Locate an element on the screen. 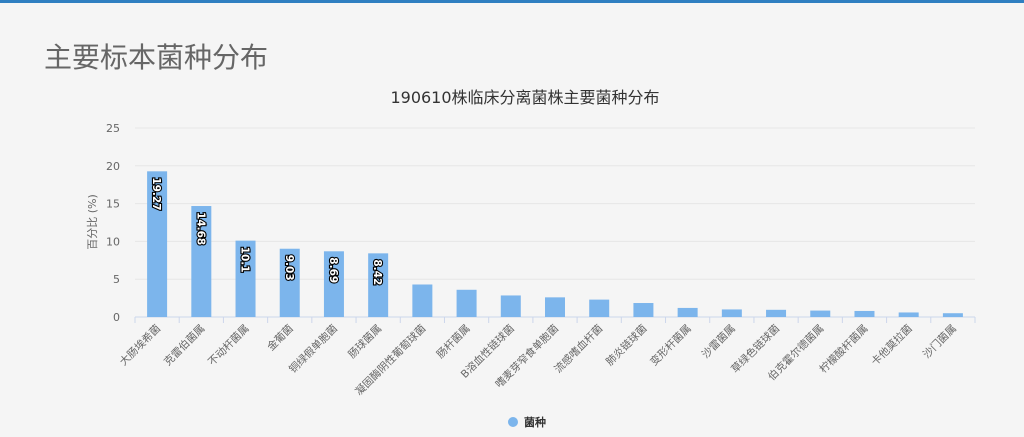 This screenshot has width=1024, height=437. data-label: 14.68 is located at coordinates (200, 228).